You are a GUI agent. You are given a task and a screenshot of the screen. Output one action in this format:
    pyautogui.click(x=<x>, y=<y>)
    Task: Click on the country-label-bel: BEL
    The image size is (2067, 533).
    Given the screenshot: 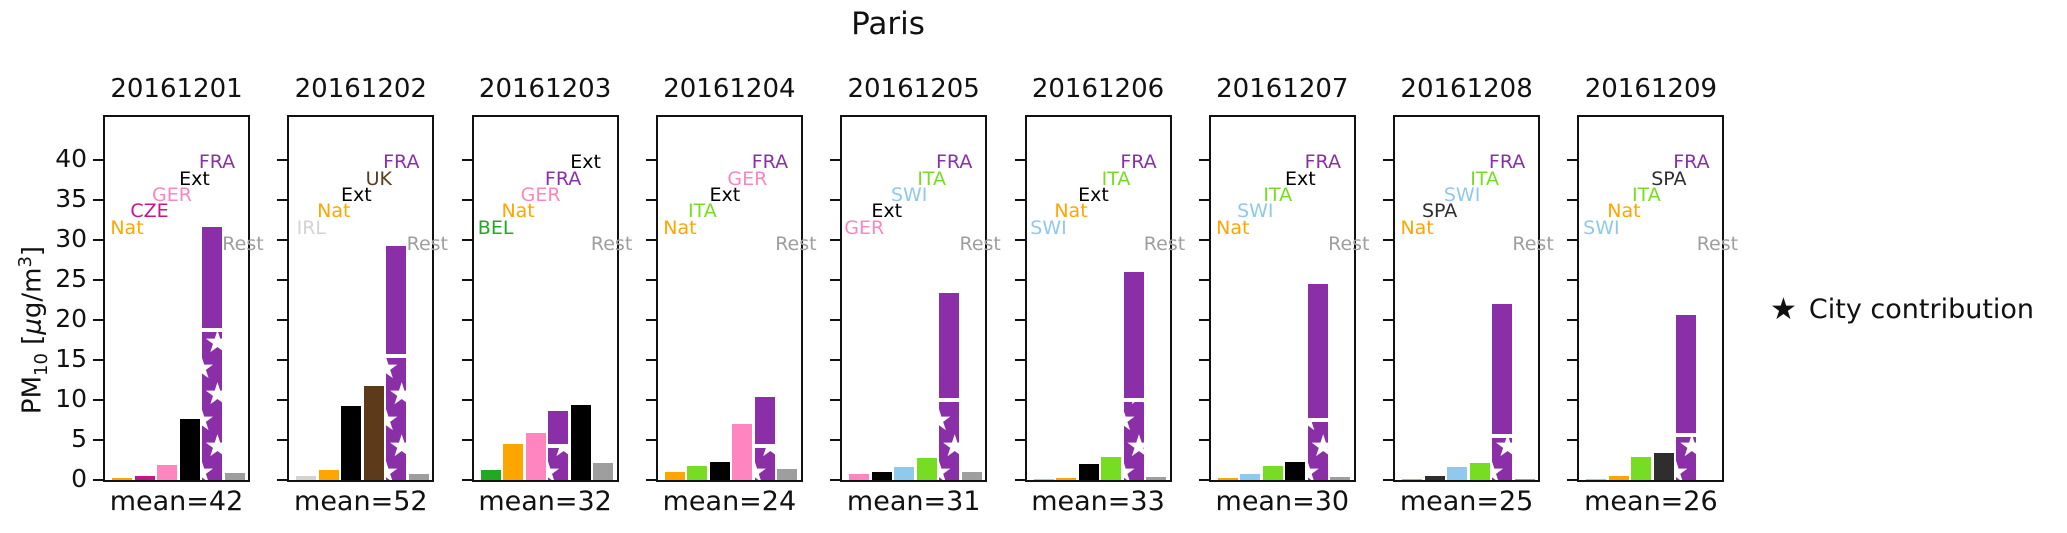 What is the action you would take?
    pyautogui.click(x=495, y=227)
    